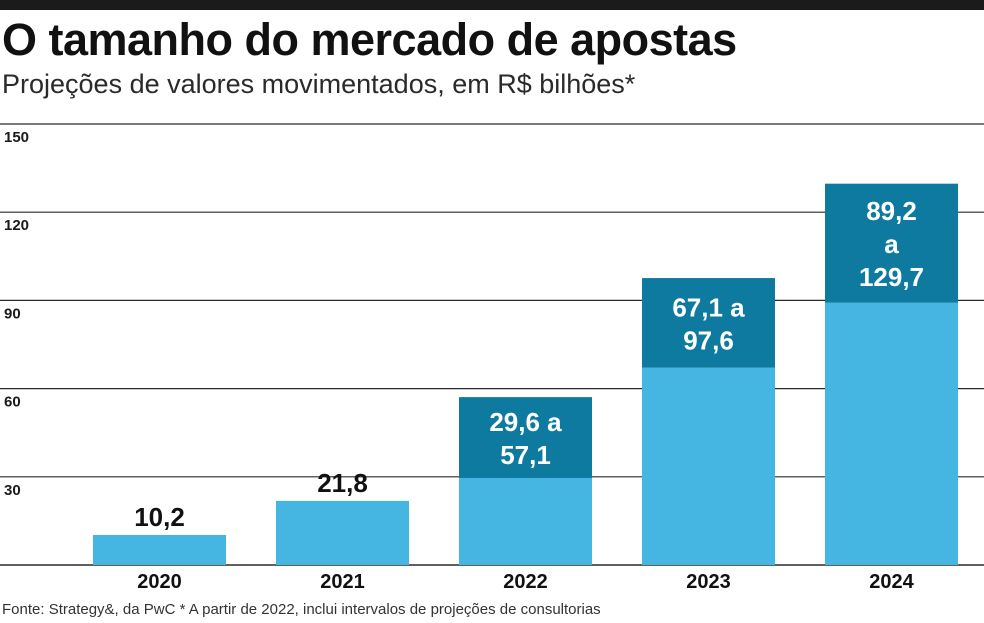 Image resolution: width=984 pixels, height=623 pixels. What do you see at coordinates (891, 582) in the screenshot?
I see `x-tick-label: 2024` at bounding box center [891, 582].